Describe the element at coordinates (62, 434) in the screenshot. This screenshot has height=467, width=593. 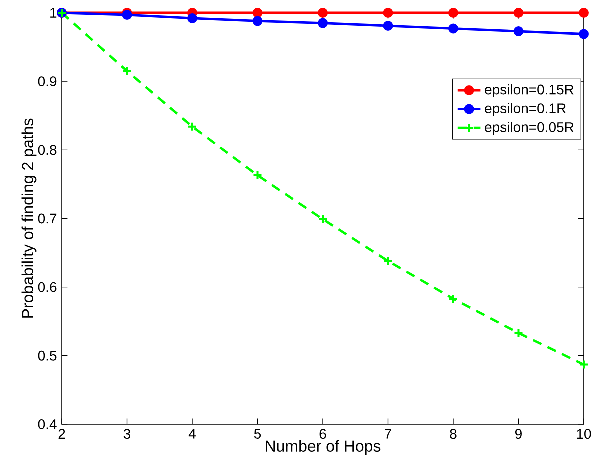
I see `x-tick-label: 2` at that location.